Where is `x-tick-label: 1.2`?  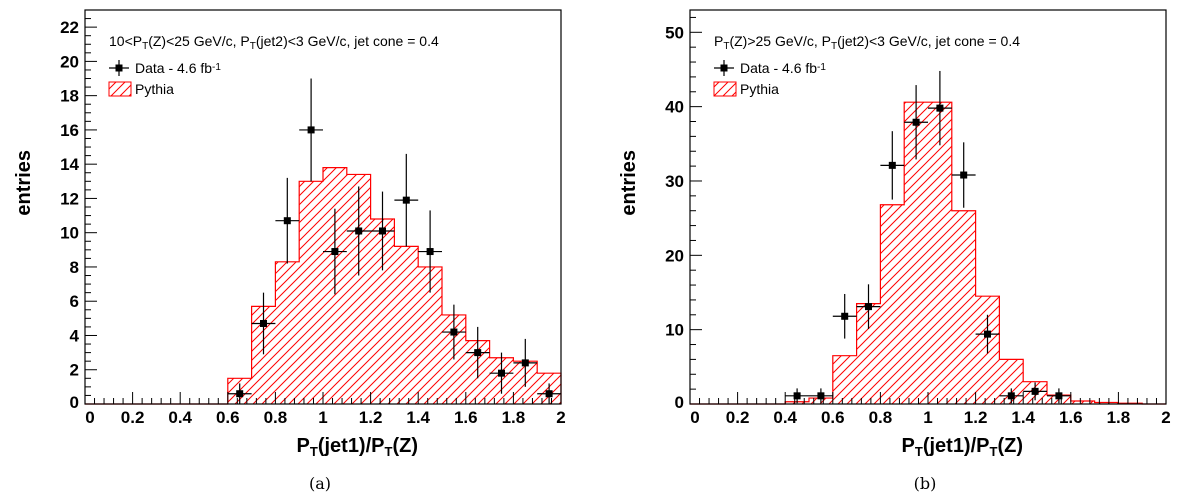 x-tick-label: 1.2 is located at coordinates (976, 417).